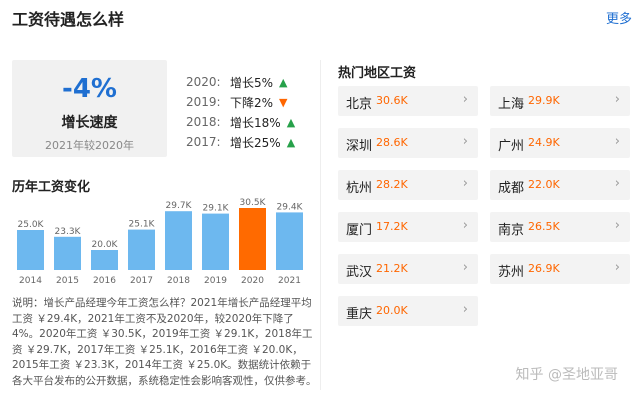 Image resolution: width=640 pixels, height=400 pixels. Describe the element at coordinates (544, 268) in the screenshot. I see `city-salary: 26.9K` at that location.